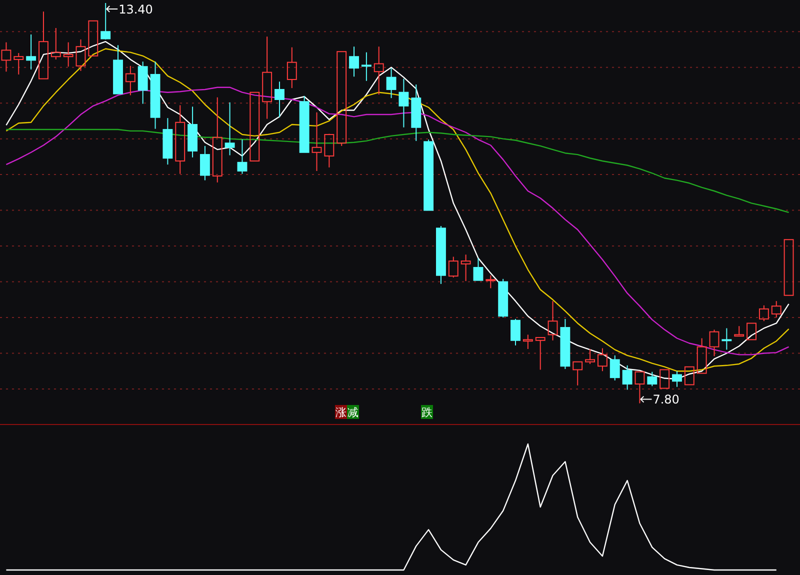 The height and width of the screenshot is (575, 800). I want to click on text: 减, so click(353, 412).